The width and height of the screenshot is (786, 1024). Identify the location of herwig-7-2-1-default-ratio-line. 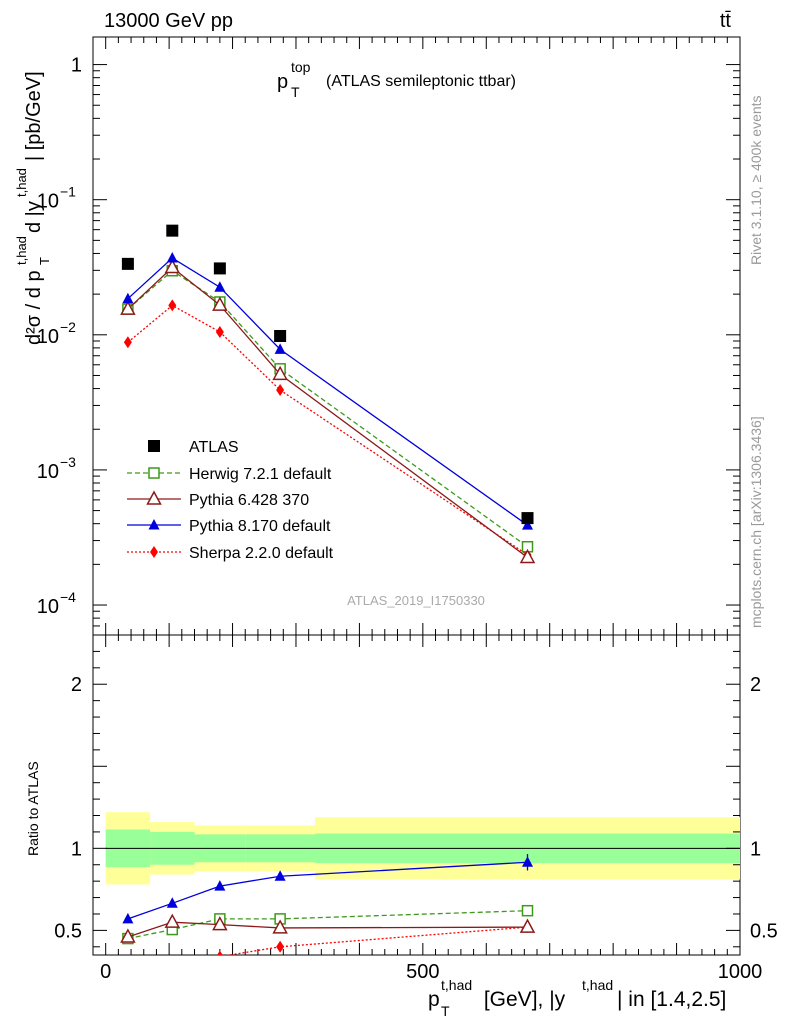
(327, 925).